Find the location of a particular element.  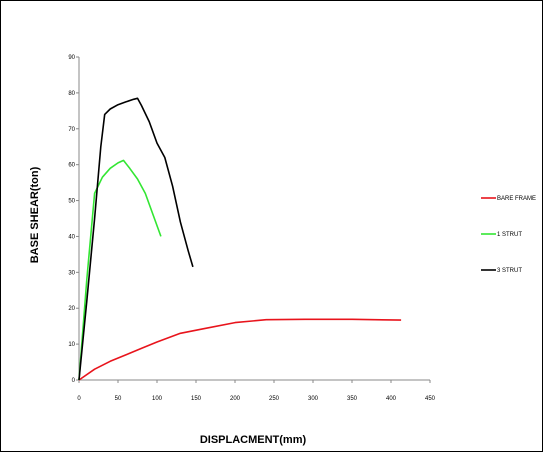

x-tick-label: 250 is located at coordinates (274, 399).